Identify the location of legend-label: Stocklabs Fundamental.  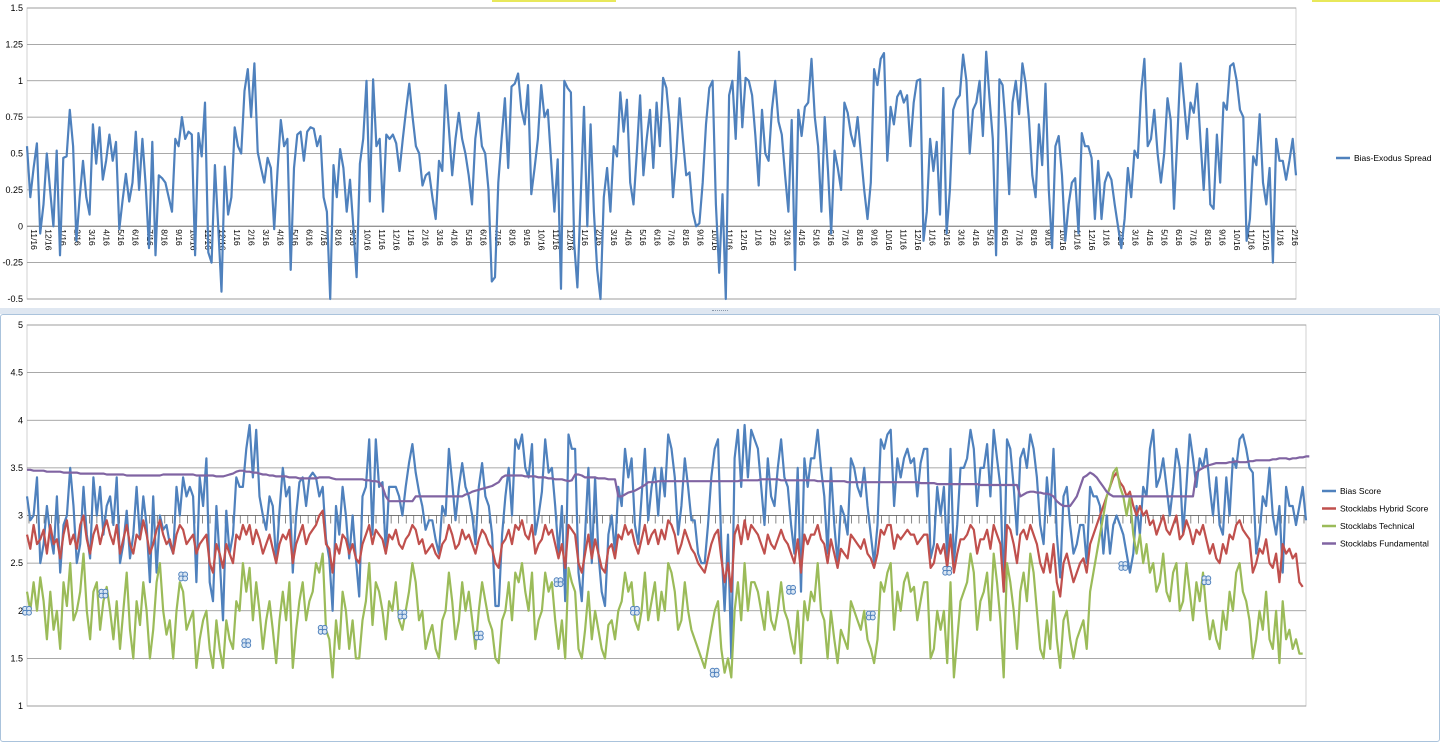
(1384, 544).